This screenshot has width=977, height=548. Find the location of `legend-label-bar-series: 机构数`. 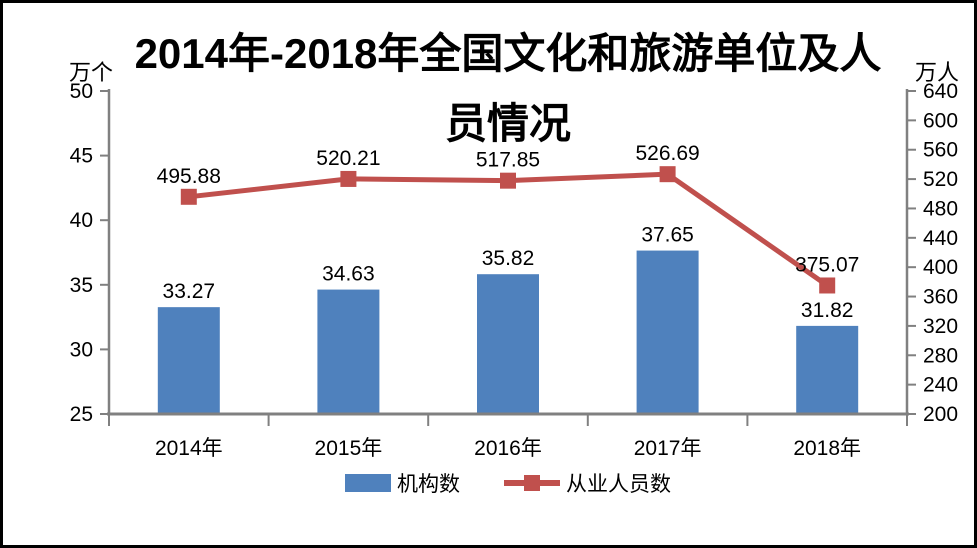

legend-label-bar-series: 机构数 is located at coordinates (428, 484).